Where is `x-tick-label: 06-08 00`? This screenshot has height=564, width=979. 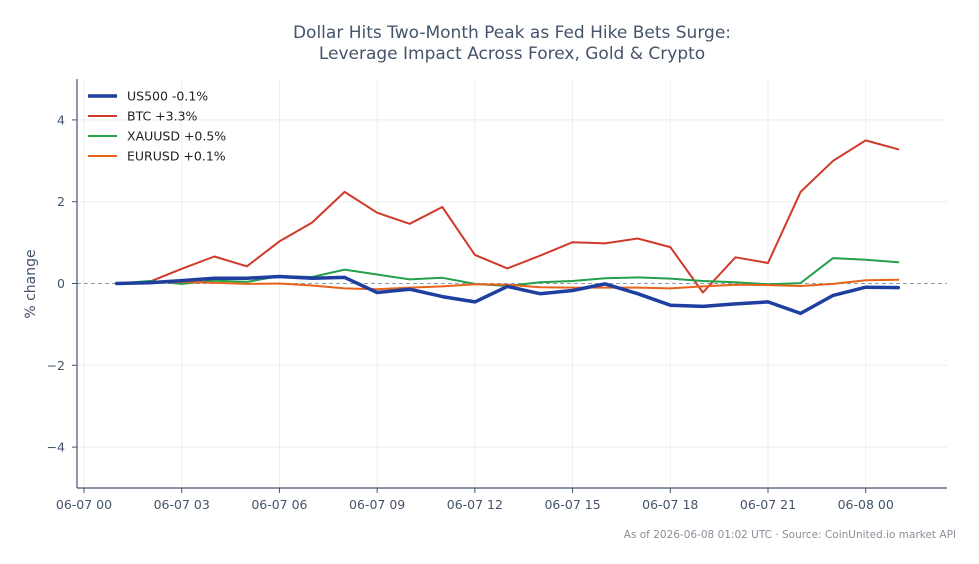 x-tick-label: 06-08 00 is located at coordinates (866, 504).